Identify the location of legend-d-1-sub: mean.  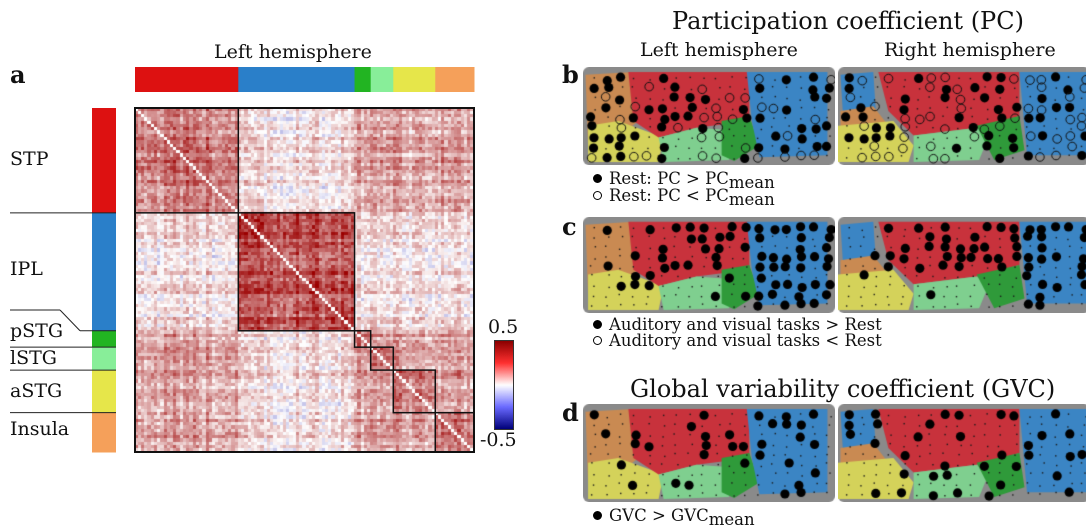
(731, 519).